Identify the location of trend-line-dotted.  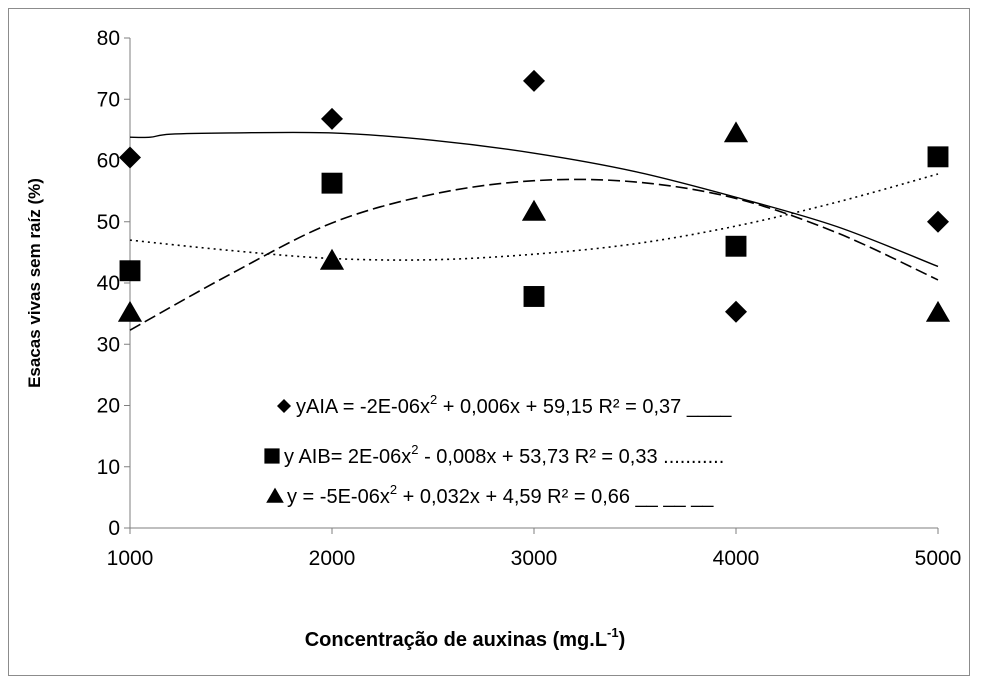
(534, 217).